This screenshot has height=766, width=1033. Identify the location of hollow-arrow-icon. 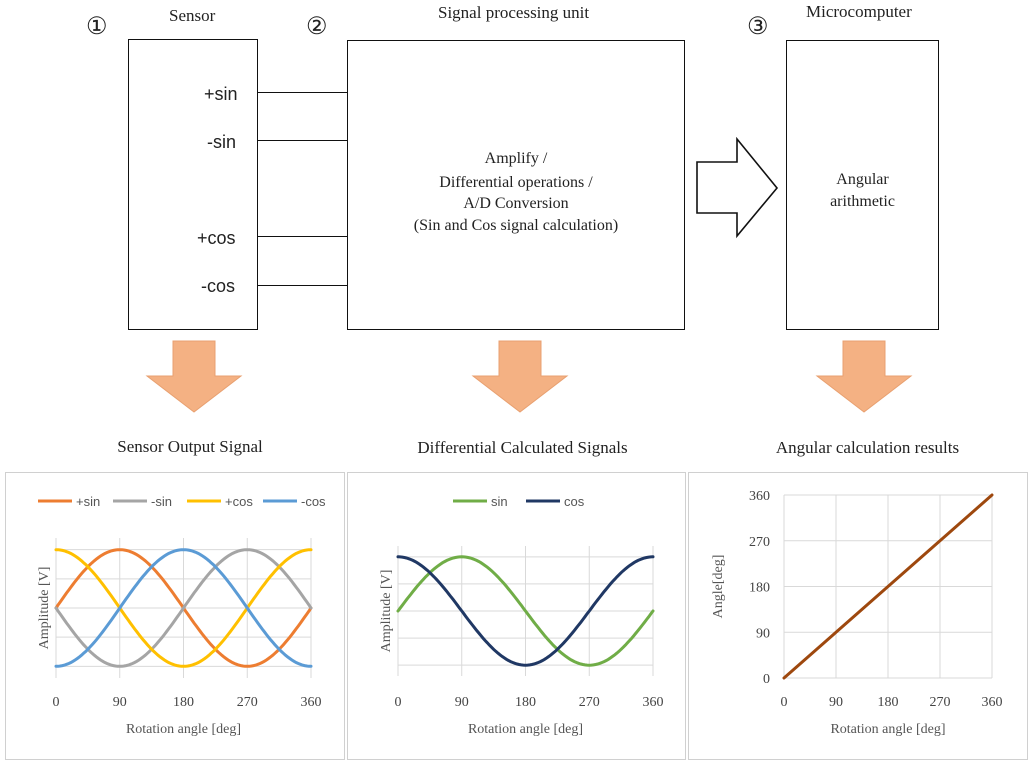
(737, 188).